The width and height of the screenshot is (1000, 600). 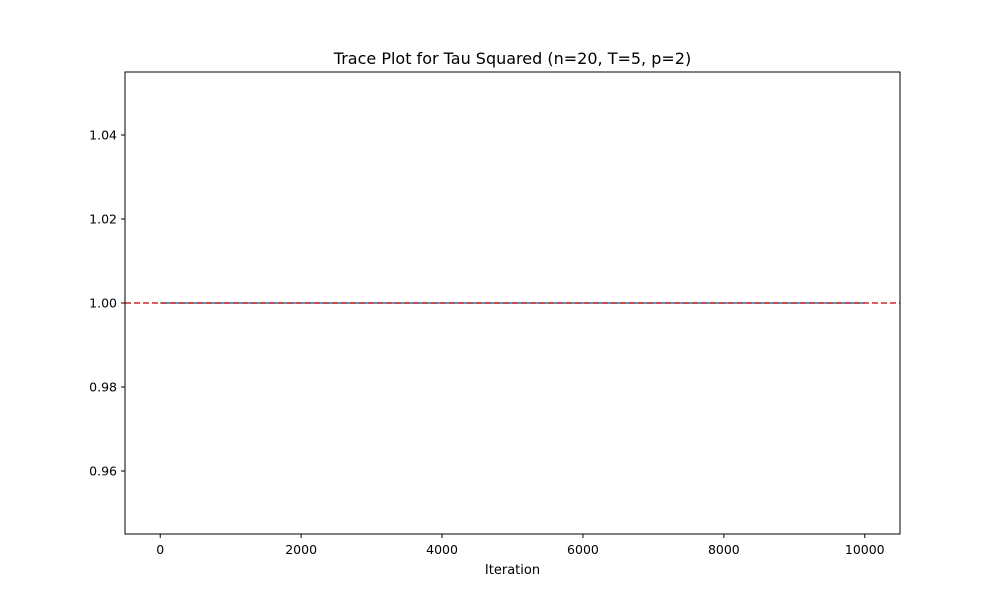 I want to click on x-tick-label: 10000, so click(x=865, y=549).